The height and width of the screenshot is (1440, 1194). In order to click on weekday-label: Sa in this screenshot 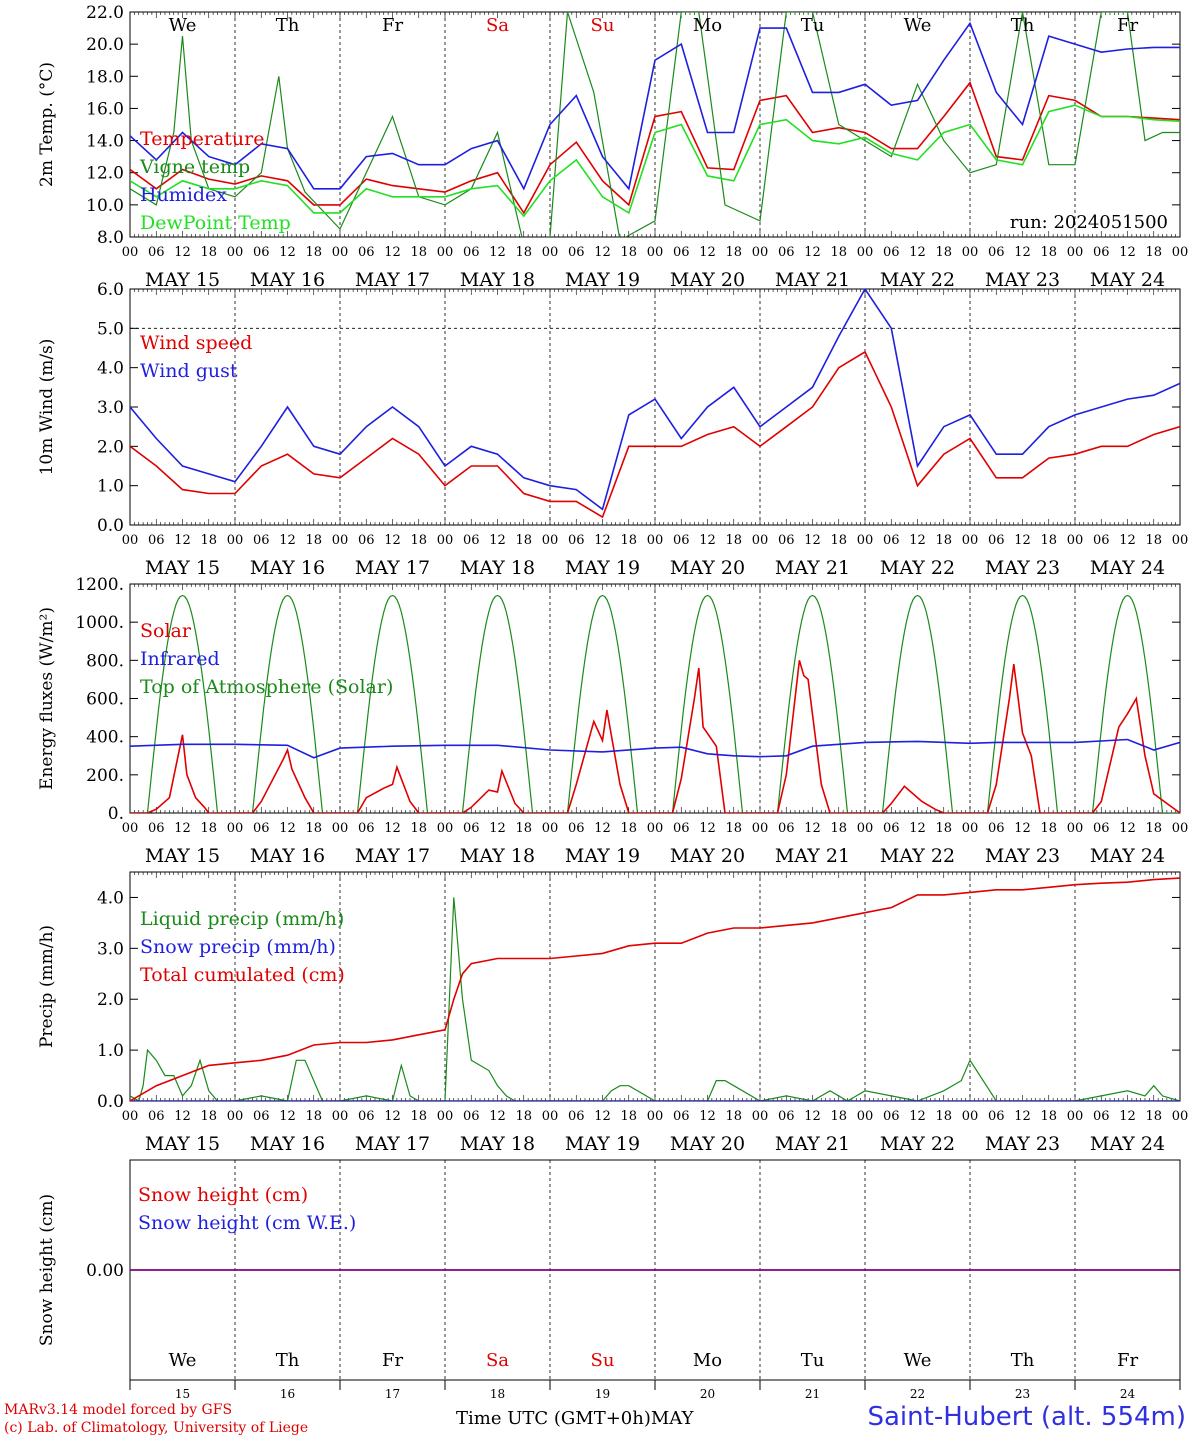, I will do `click(497, 25)`.